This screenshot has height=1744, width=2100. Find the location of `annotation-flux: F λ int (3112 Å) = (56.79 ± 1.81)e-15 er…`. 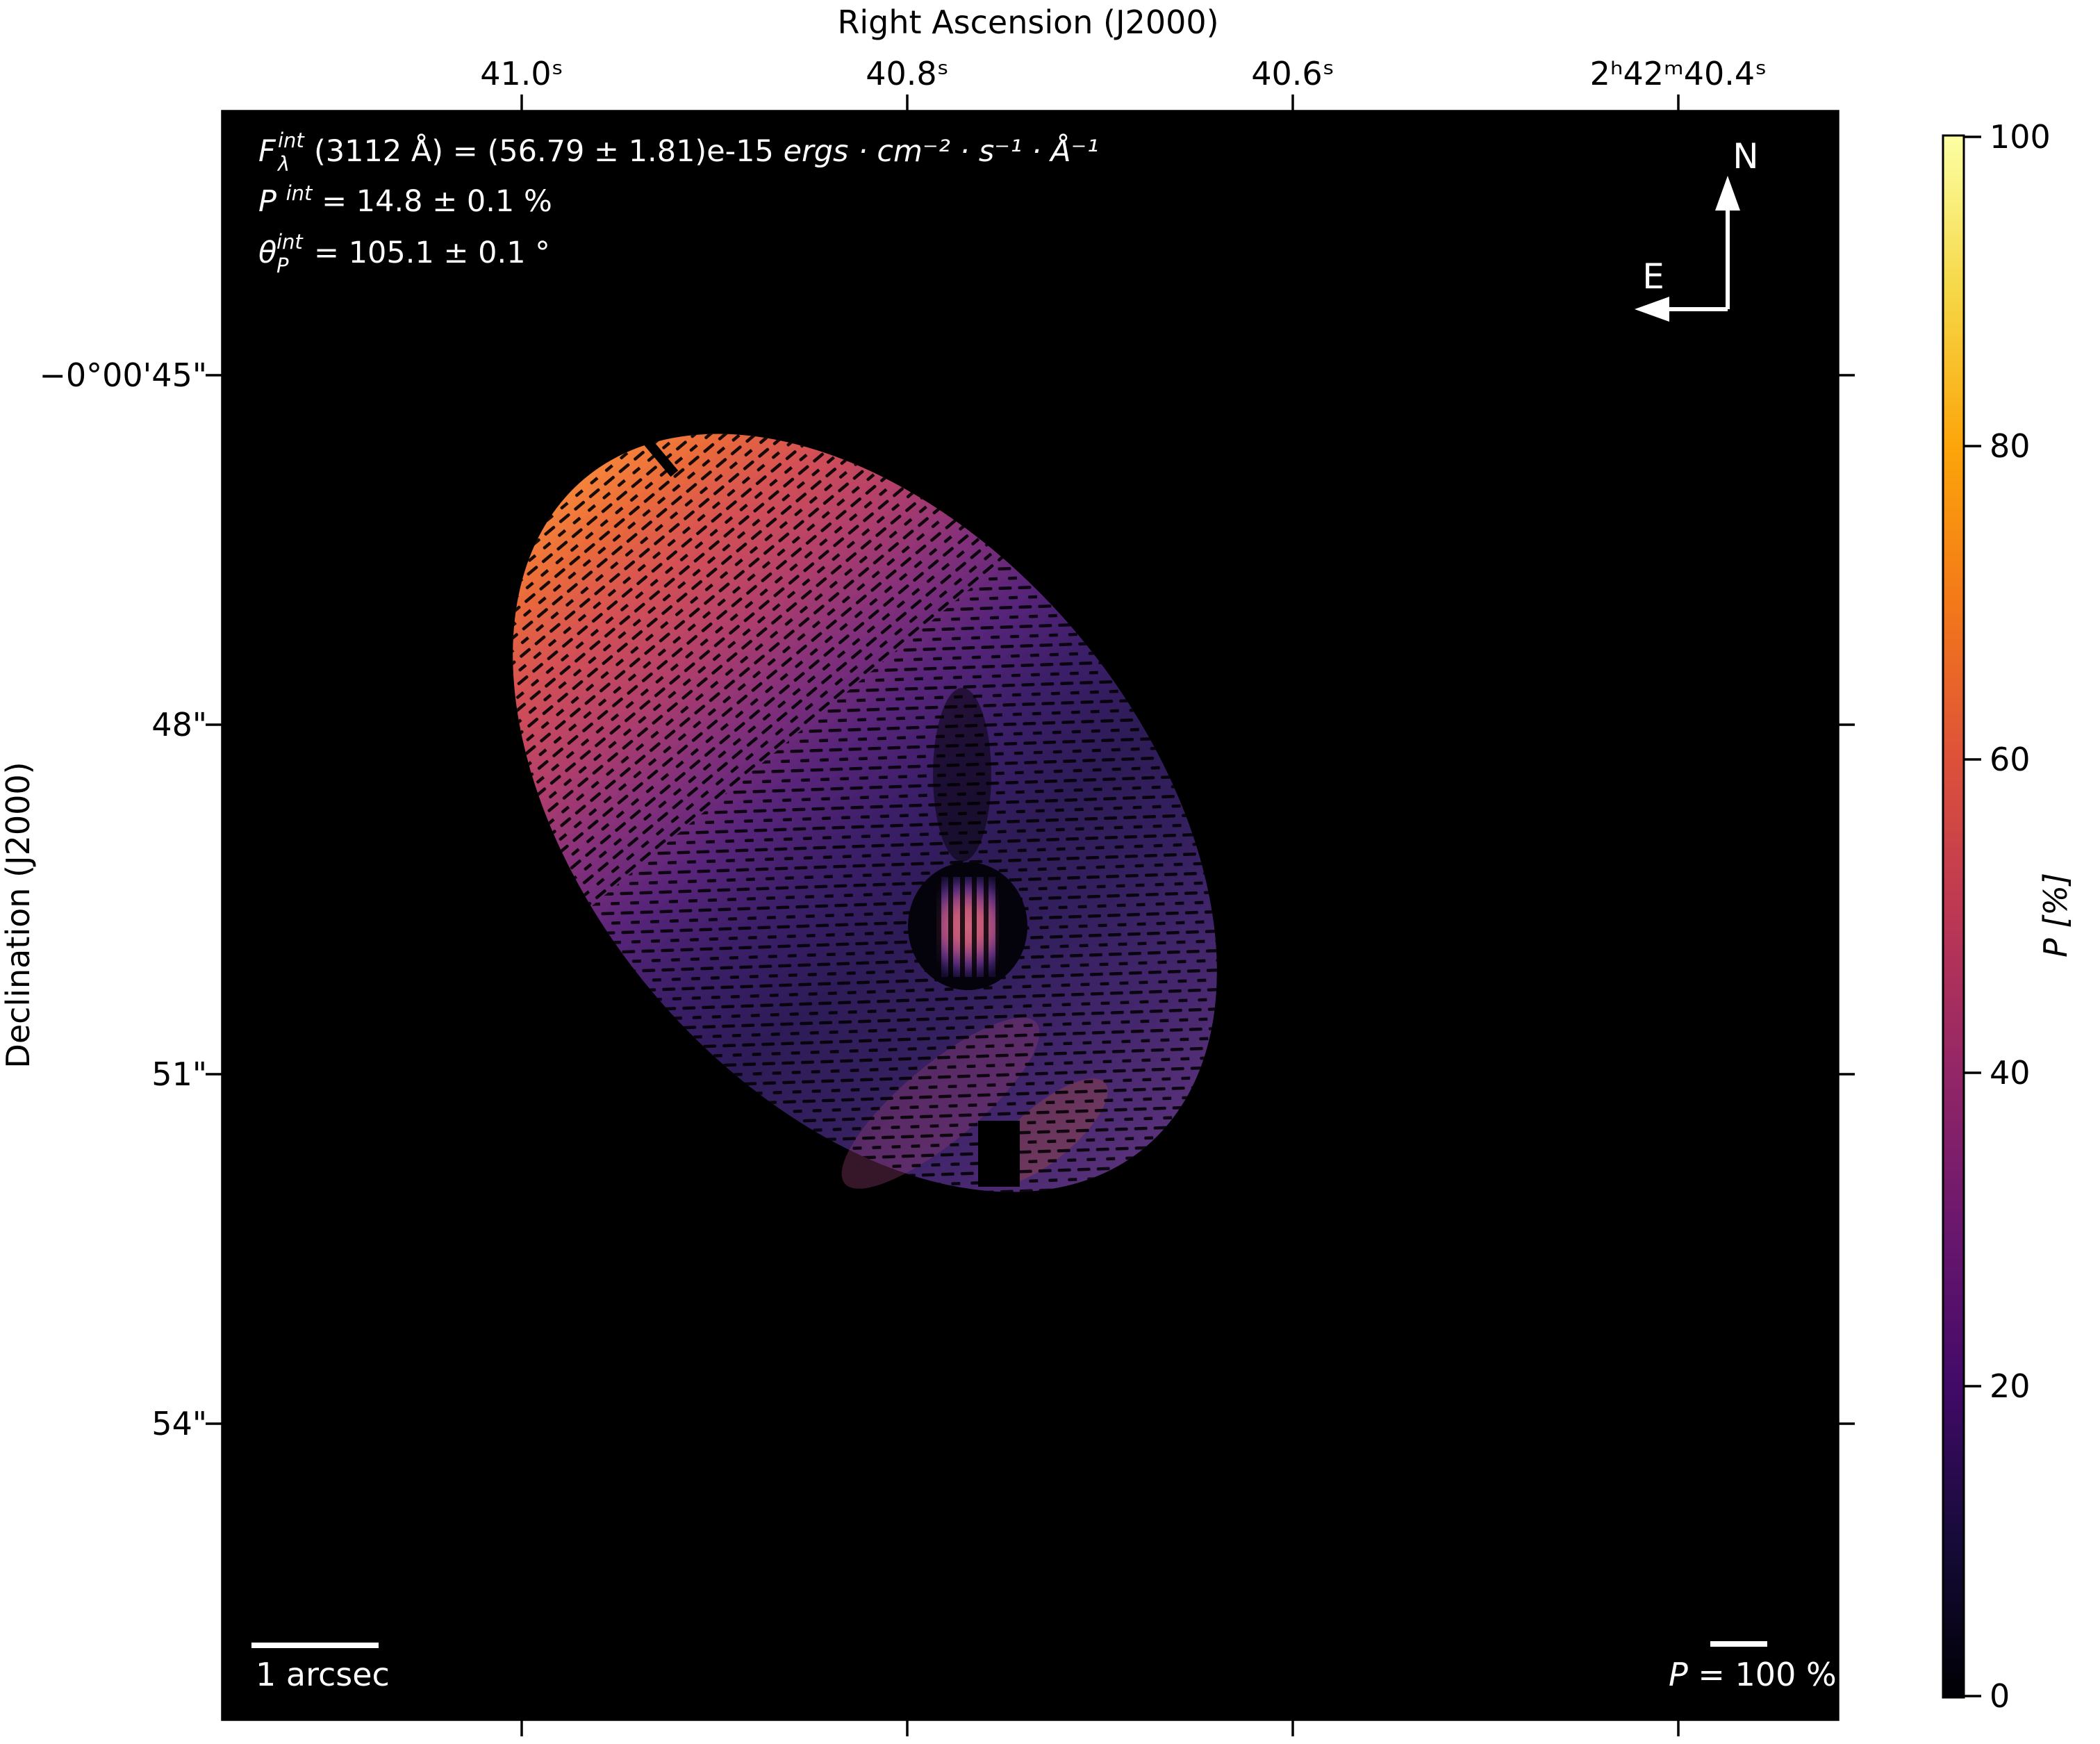

annotation-flux: F λ int (3112 Å) = (56.79 ± 1.81)e-15 er… is located at coordinates (678, 149).